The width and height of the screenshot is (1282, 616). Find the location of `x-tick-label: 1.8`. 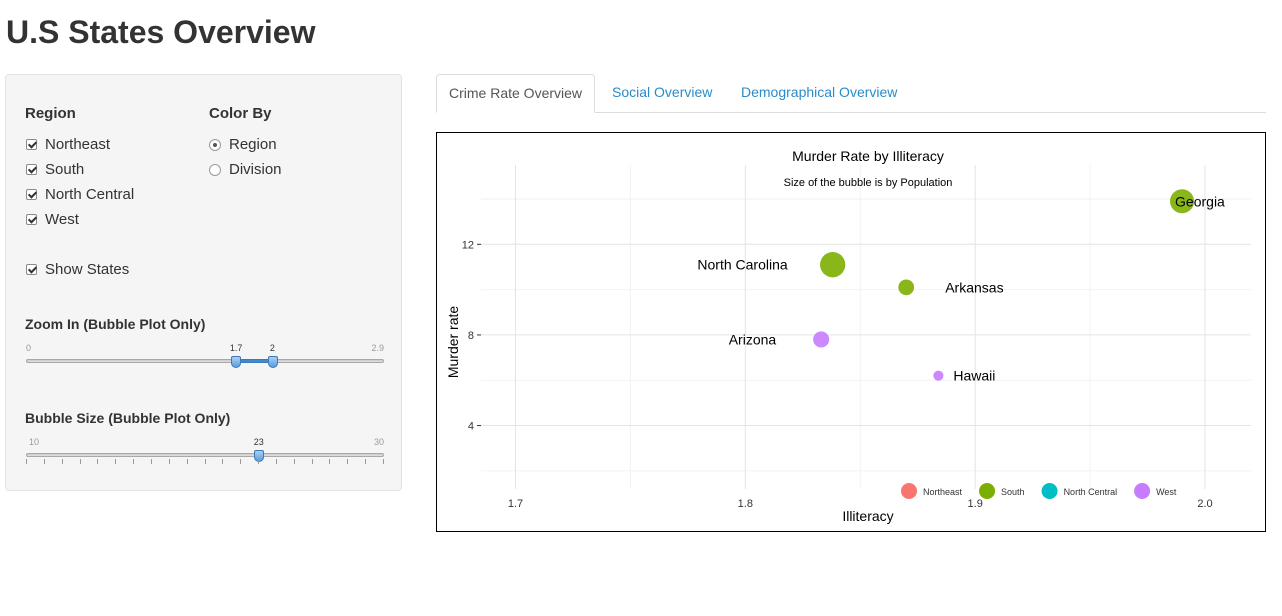

x-tick-label: 1.8 is located at coordinates (745, 504).